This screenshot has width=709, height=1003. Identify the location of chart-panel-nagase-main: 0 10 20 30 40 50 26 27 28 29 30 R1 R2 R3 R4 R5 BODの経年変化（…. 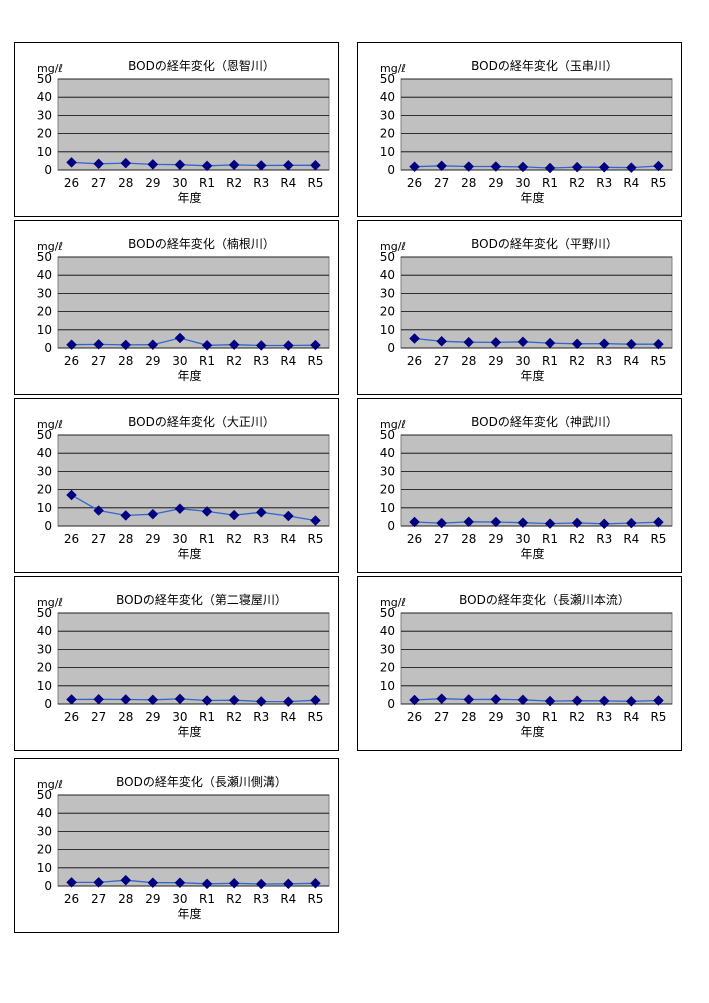
(519, 663).